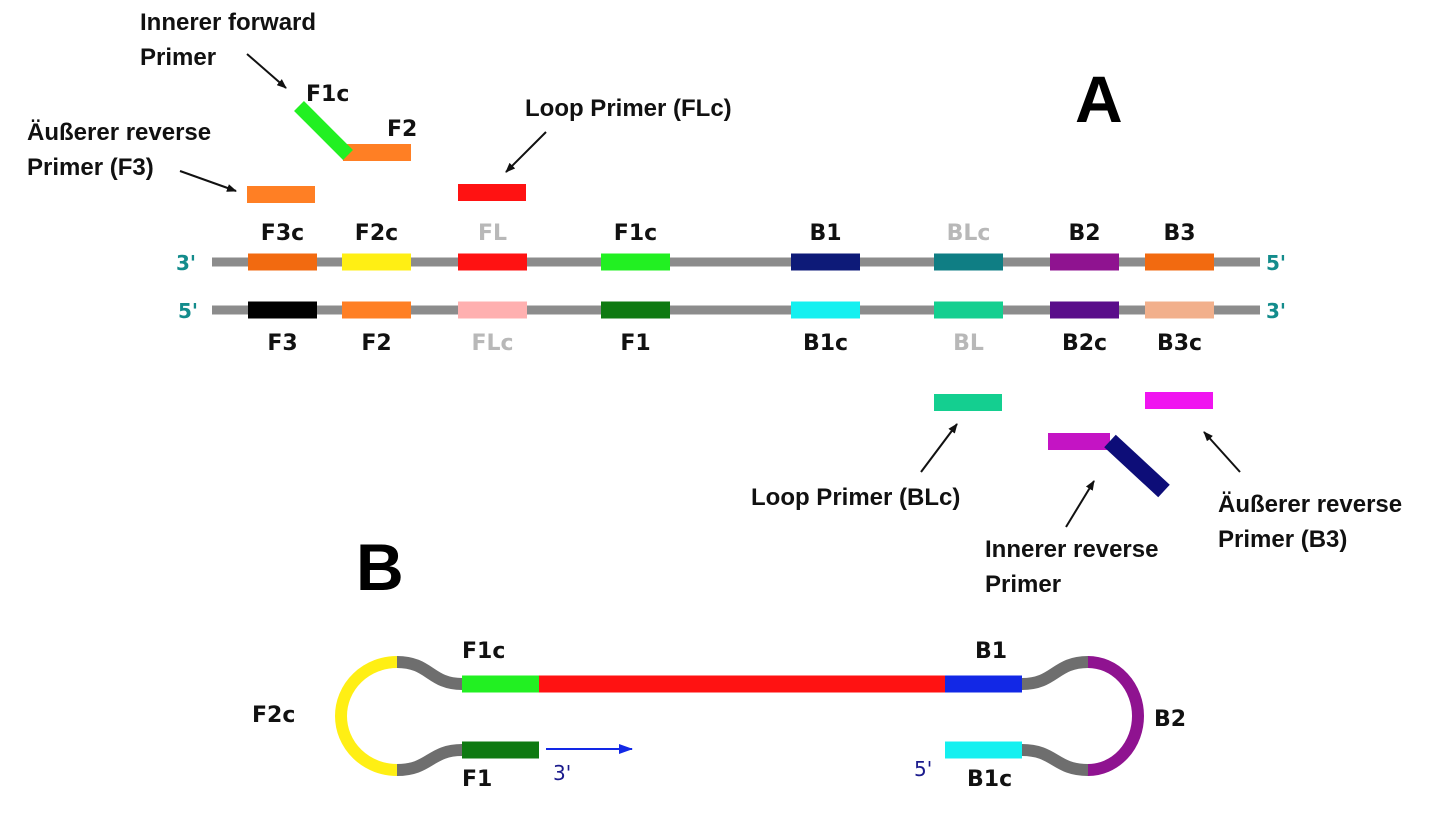  What do you see at coordinates (989, 779) in the screenshot?
I see `dumbbell-b1c-label: B1c` at bounding box center [989, 779].